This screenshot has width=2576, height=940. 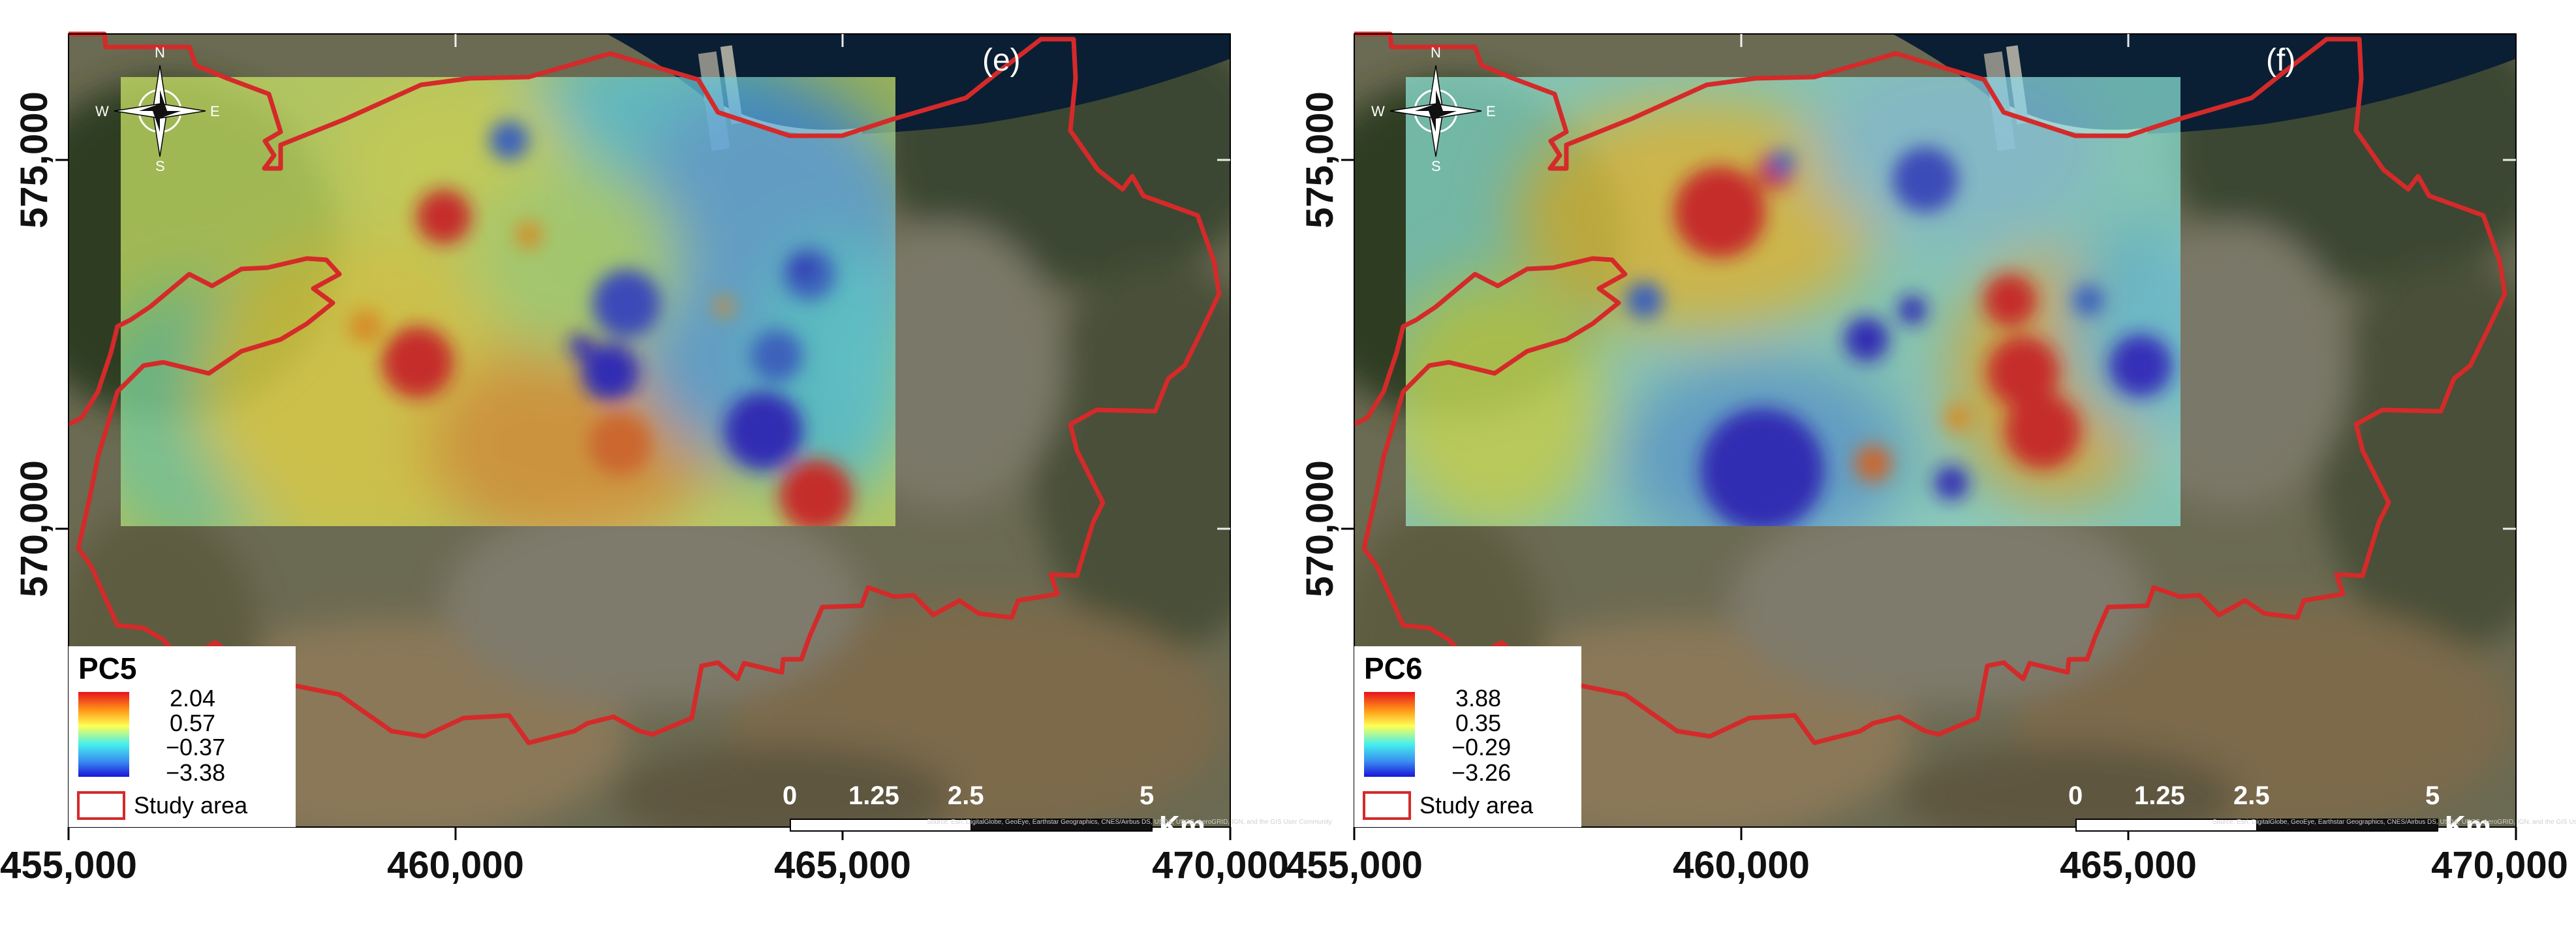 What do you see at coordinates (160, 166) in the screenshot?
I see `compass-s-e: S` at bounding box center [160, 166].